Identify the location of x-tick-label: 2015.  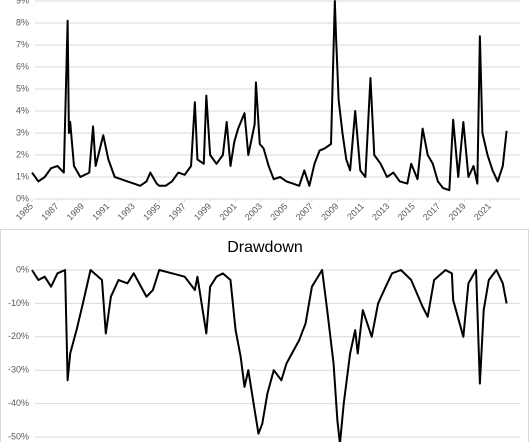
(406, 211).